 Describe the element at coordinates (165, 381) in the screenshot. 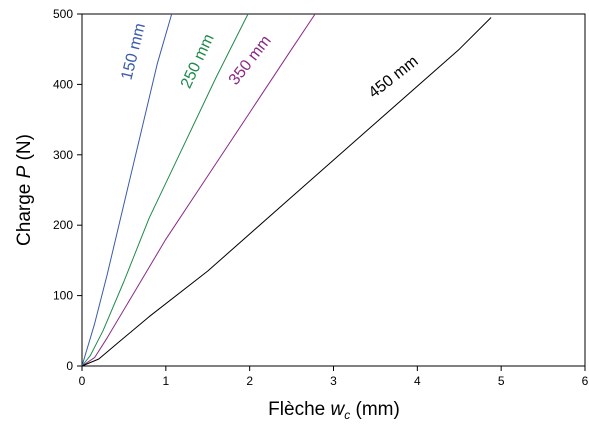

I see `x-tick-label: 1` at that location.